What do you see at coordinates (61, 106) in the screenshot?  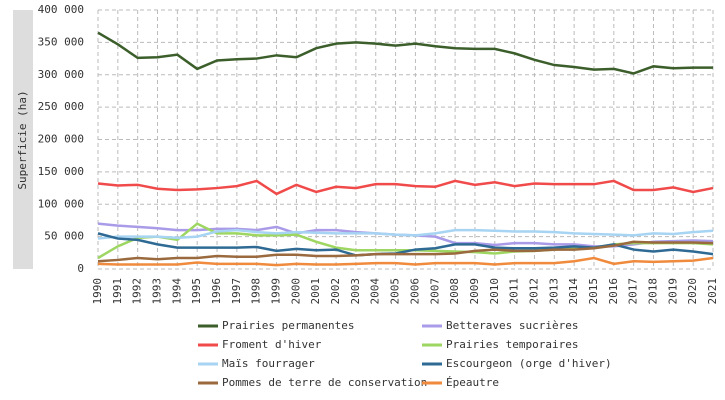 I see `y-tick-label: 250 000` at bounding box center [61, 106].